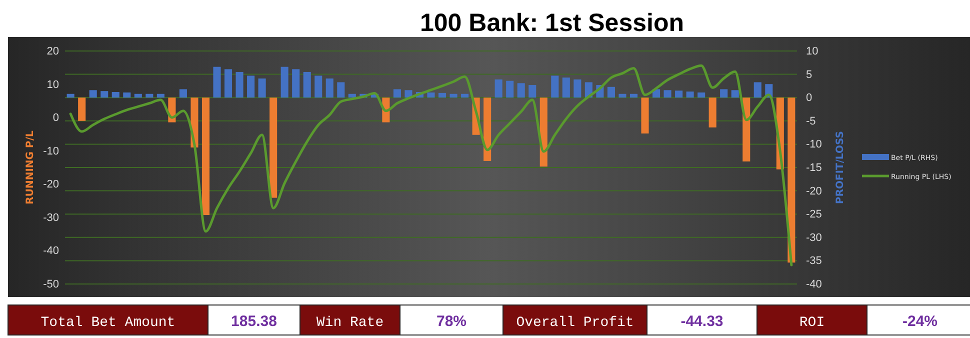  What do you see at coordinates (30, 167) in the screenshot?
I see `y-axis-title: RUNNING P/L` at bounding box center [30, 167].